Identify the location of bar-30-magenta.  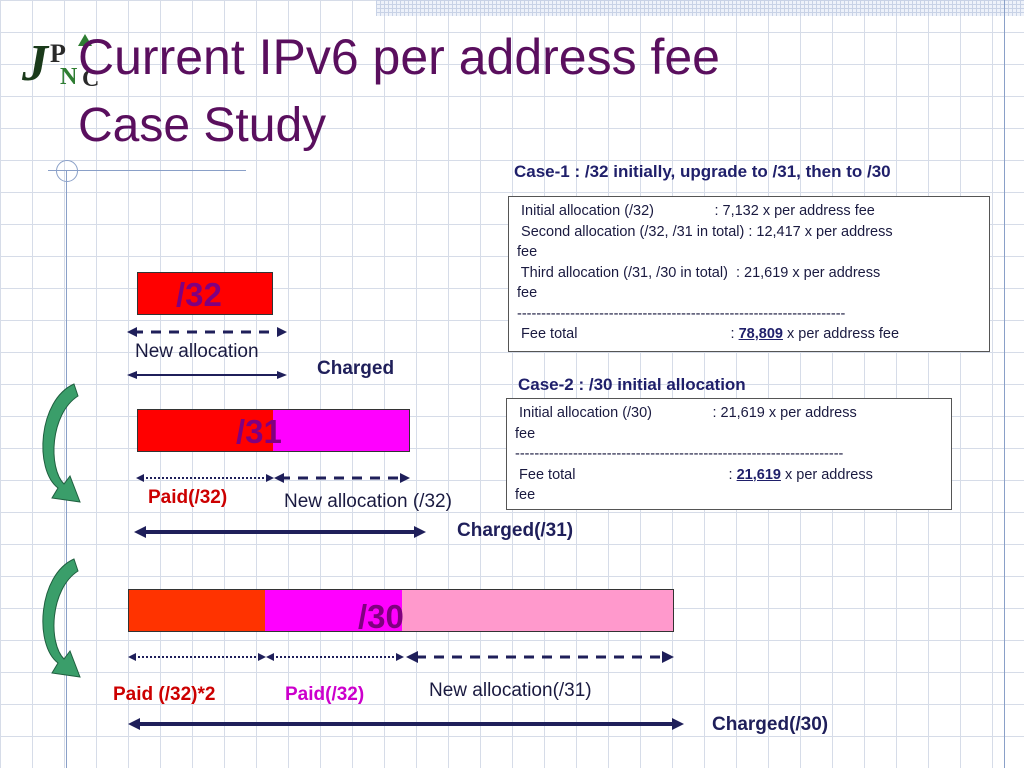
(333, 610).